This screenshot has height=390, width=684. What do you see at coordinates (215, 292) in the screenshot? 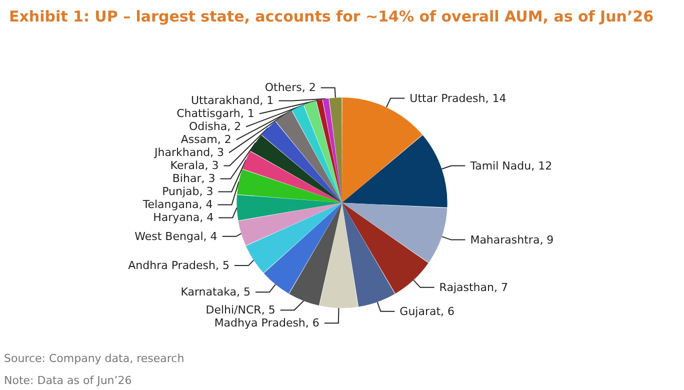
I see `slice-label: Karnataka, 5` at bounding box center [215, 292].